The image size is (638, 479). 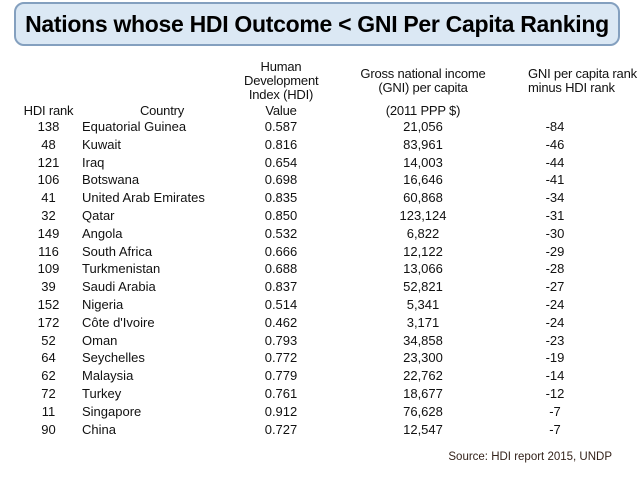 What do you see at coordinates (48, 287) in the screenshot?
I see `cell-hdi-rank: 39` at bounding box center [48, 287].